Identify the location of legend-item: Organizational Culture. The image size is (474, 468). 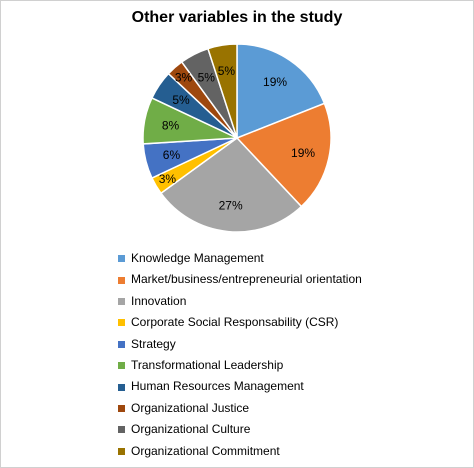
(240, 429).